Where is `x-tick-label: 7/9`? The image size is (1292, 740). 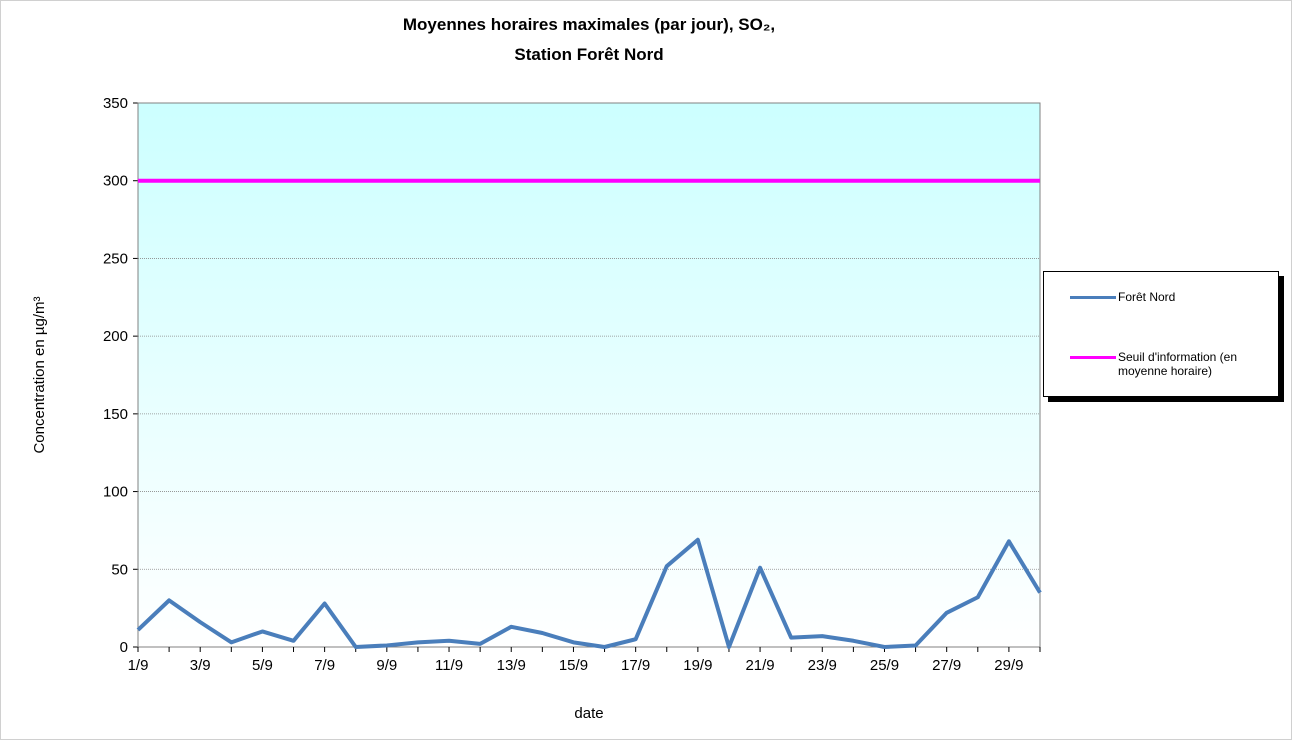 x-tick-label: 7/9 is located at coordinates (324, 665).